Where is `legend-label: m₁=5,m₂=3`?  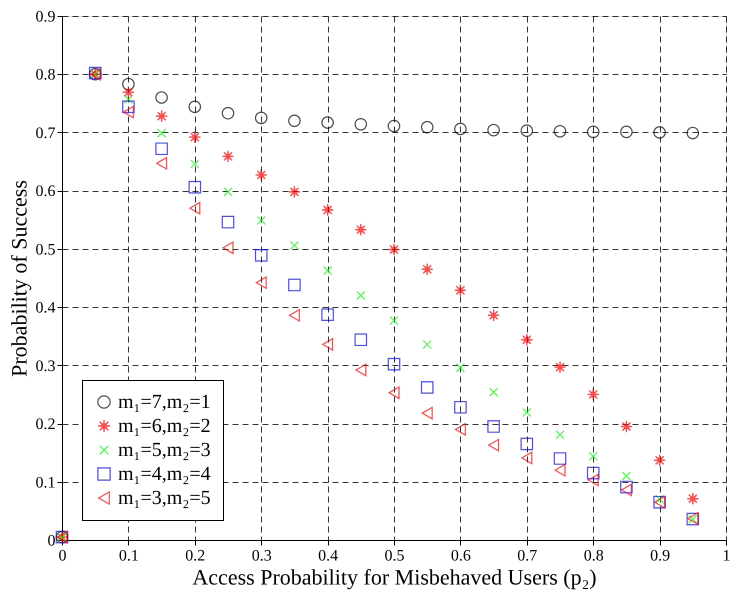
legend-label: m₁=5,m₂=3 is located at coordinates (164, 450).